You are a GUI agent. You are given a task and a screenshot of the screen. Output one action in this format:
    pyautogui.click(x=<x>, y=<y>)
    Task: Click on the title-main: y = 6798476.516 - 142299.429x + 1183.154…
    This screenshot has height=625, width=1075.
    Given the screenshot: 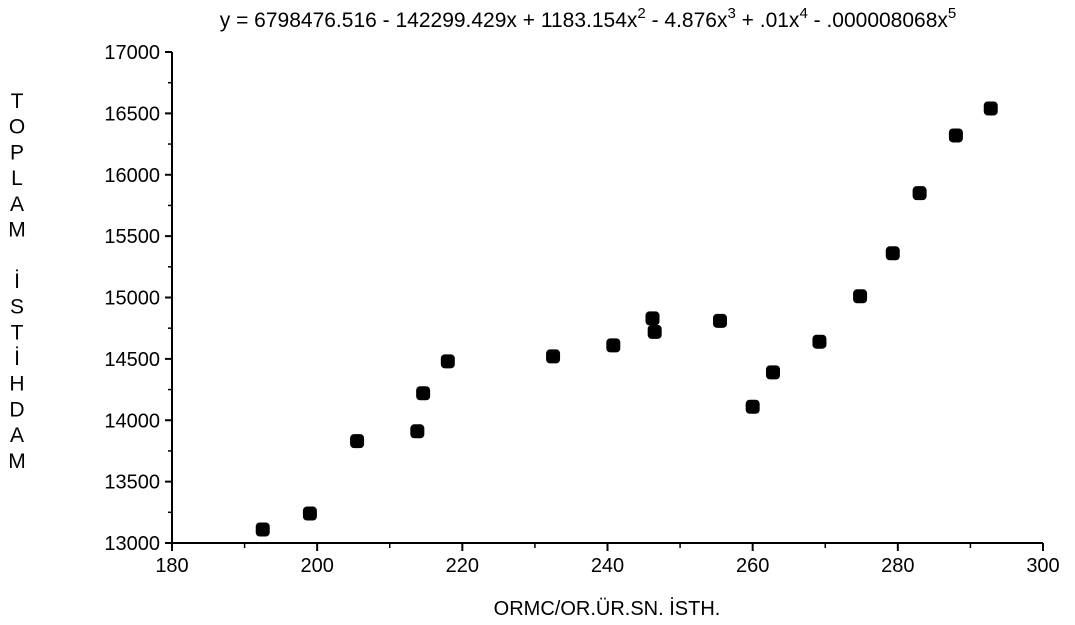 What is the action you would take?
    pyautogui.click(x=429, y=20)
    